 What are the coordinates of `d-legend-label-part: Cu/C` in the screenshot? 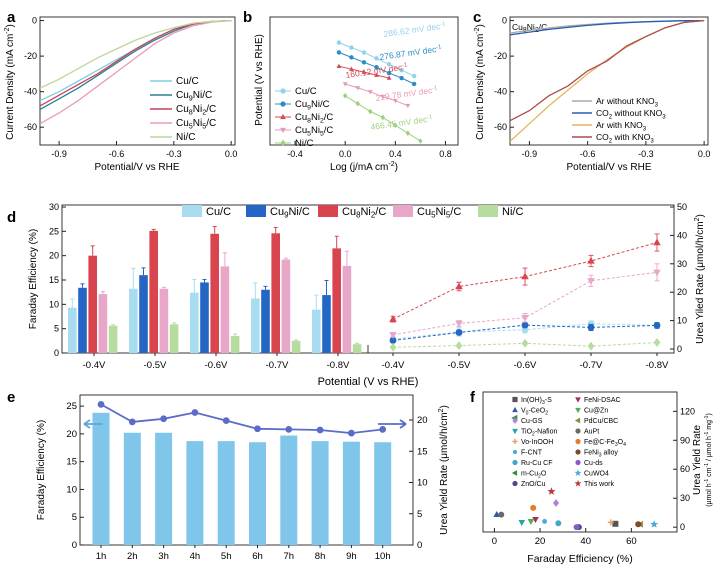 It's located at (218, 212).